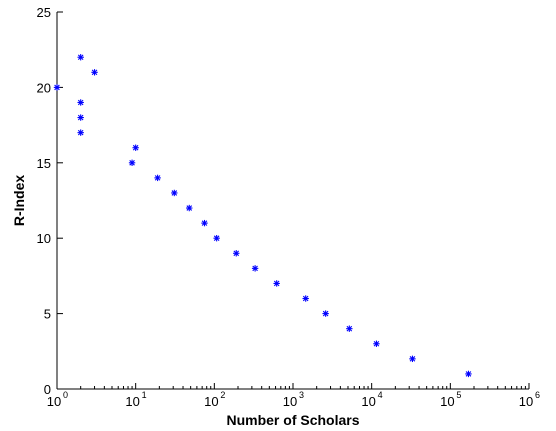  What do you see at coordinates (44, 163) in the screenshot?
I see `y-tick-label: 15` at bounding box center [44, 163].